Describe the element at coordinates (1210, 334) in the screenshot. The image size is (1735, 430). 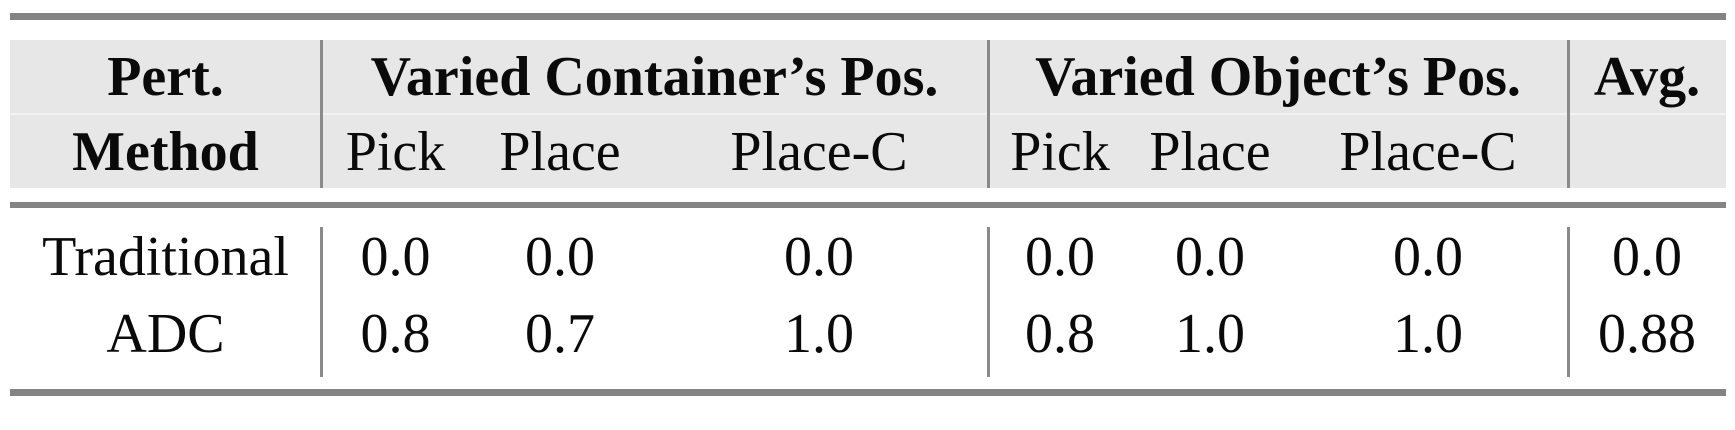
I see `row-adc-g2-place: 1.0` at that location.